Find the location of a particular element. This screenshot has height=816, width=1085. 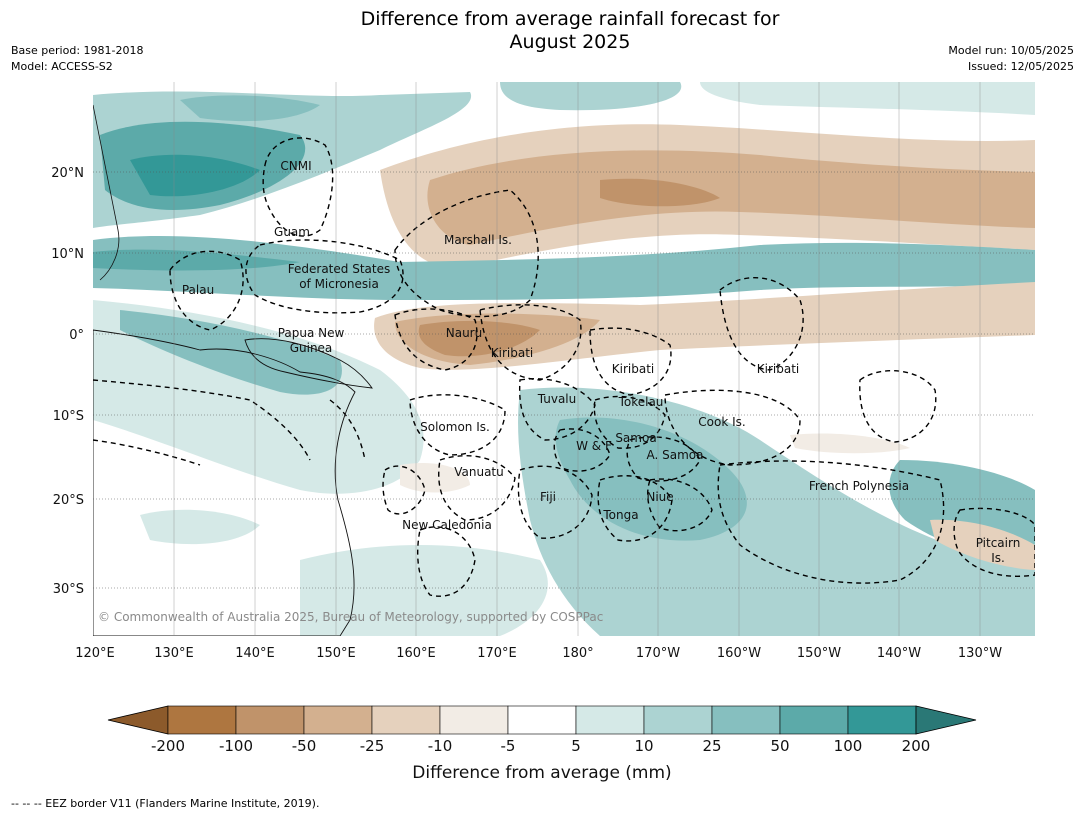

label-french-polynesia: French Polynesia is located at coordinates (859, 486).